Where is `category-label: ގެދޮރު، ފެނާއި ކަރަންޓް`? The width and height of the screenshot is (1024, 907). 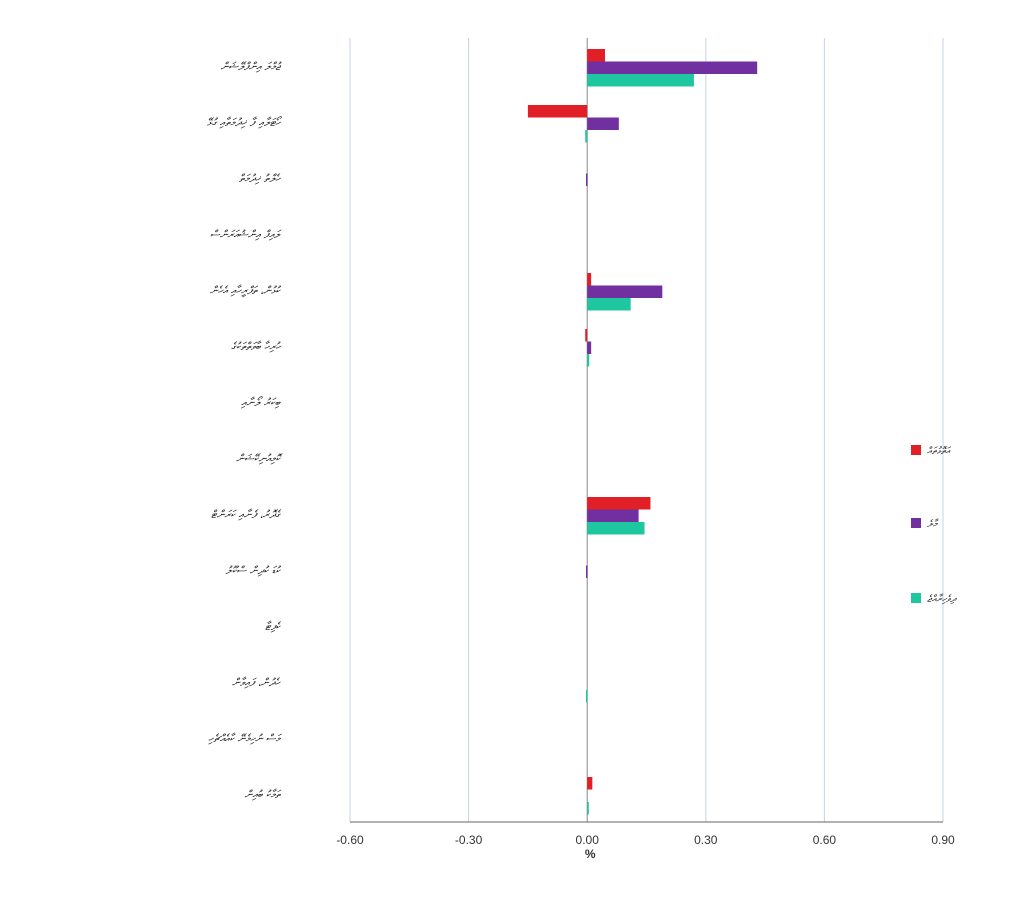 category-label: ގެދޮރު، ފެނާއި ކަރަންޓް is located at coordinates (246, 514).